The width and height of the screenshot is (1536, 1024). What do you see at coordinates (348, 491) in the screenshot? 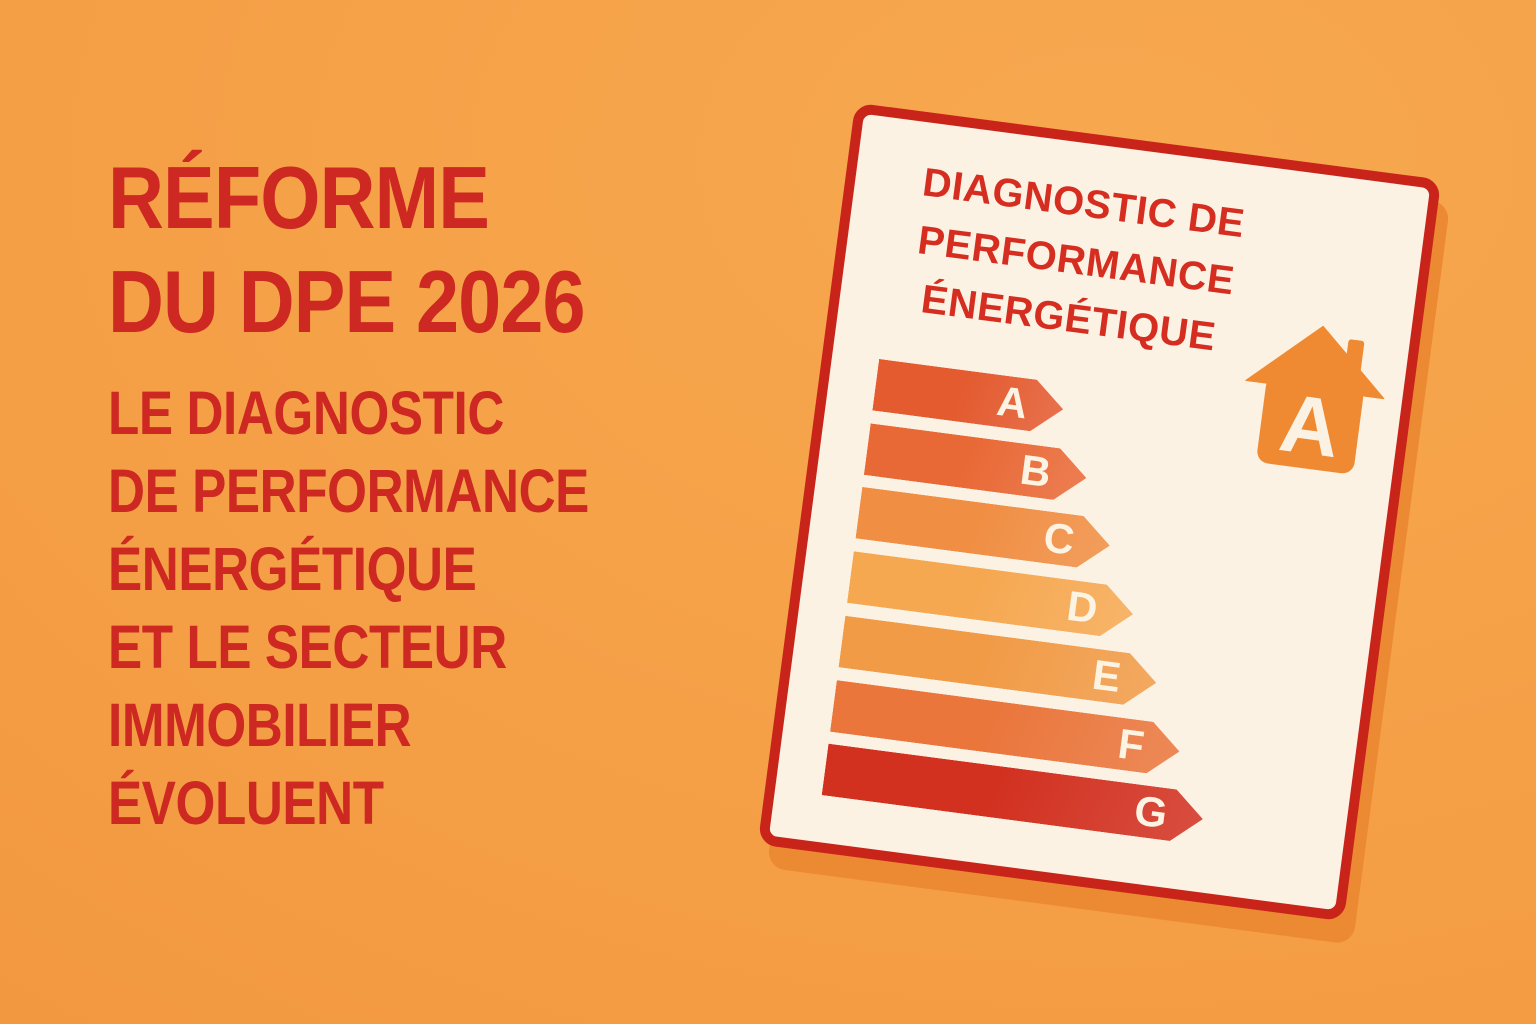
I see `poster-subtitle-line: DE PERFORMANCE` at bounding box center [348, 491].